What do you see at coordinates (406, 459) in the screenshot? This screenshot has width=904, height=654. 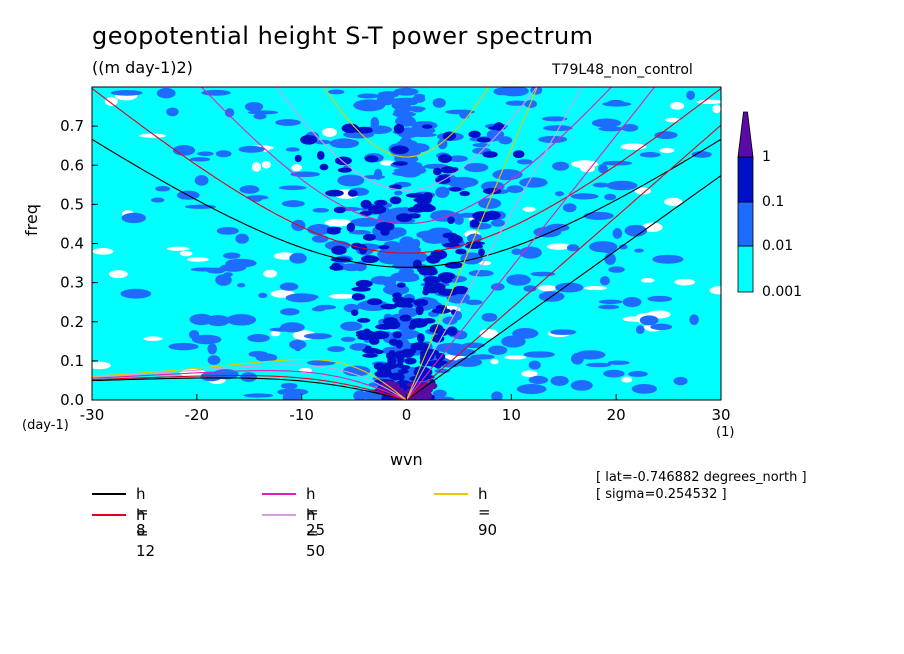 I see `x-axis-label: wvn` at bounding box center [406, 459].